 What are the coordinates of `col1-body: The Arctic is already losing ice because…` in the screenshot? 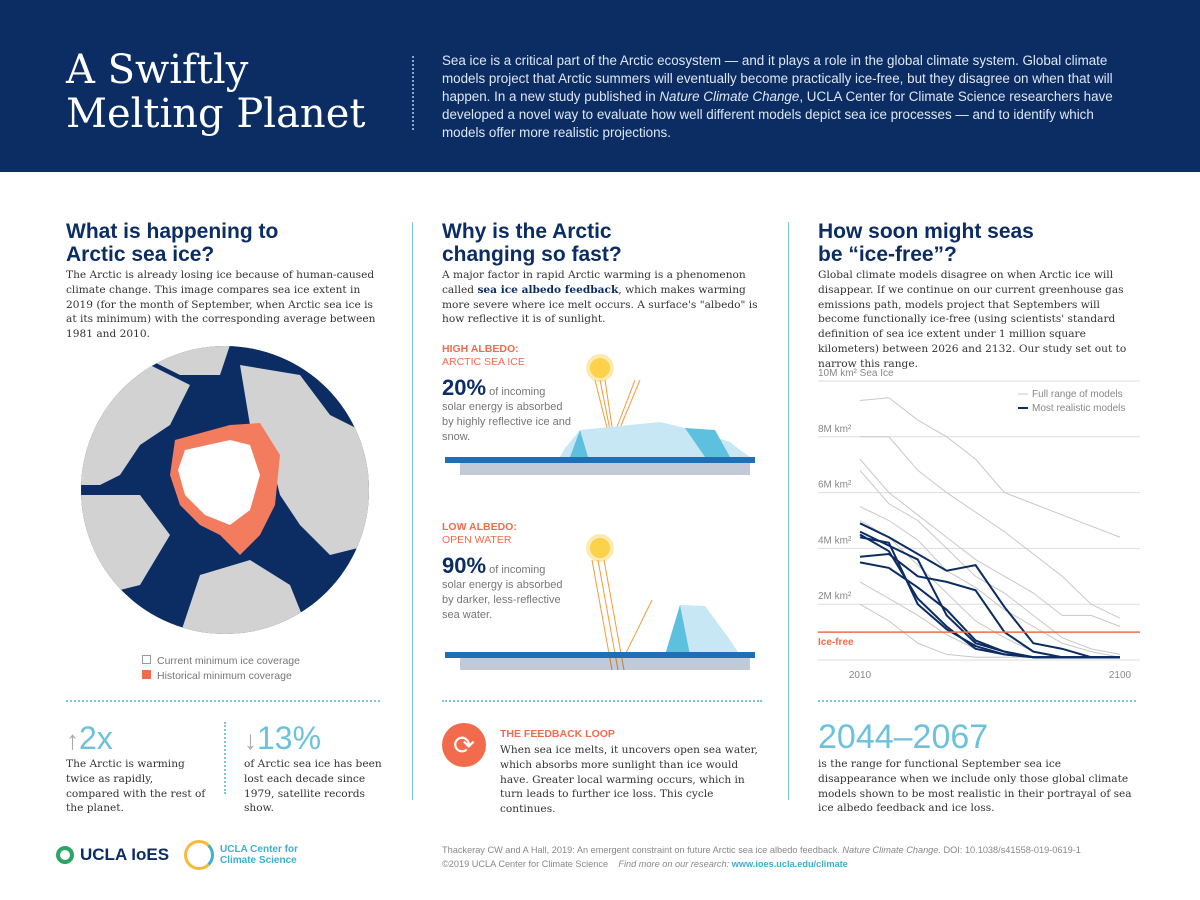 It's located at (221, 305).